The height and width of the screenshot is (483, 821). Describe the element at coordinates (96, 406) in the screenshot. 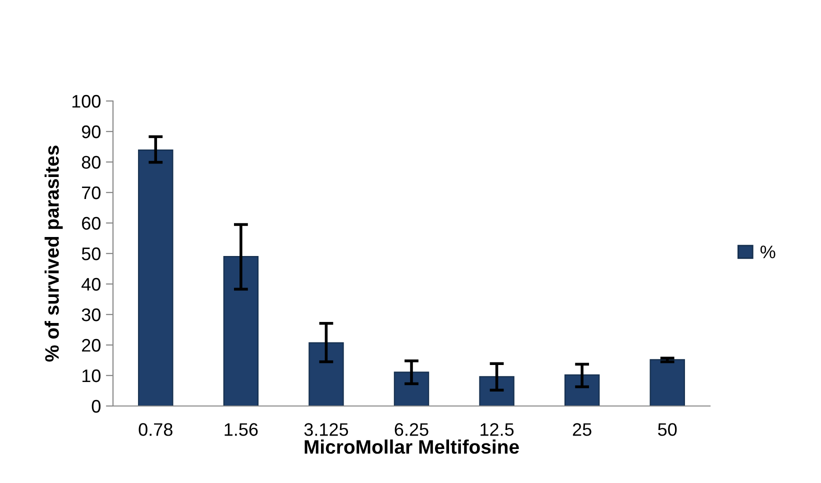

I see `y-tick-label: 0` at that location.